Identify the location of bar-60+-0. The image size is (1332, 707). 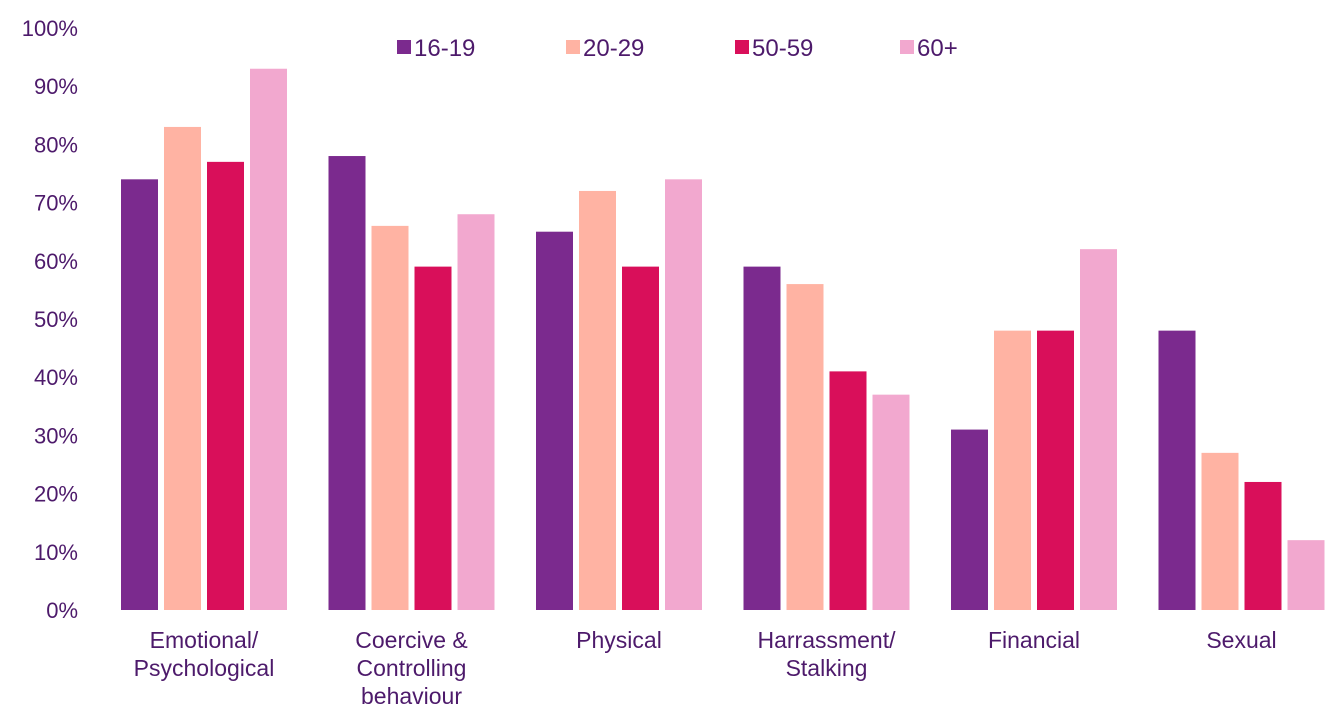
(268, 339).